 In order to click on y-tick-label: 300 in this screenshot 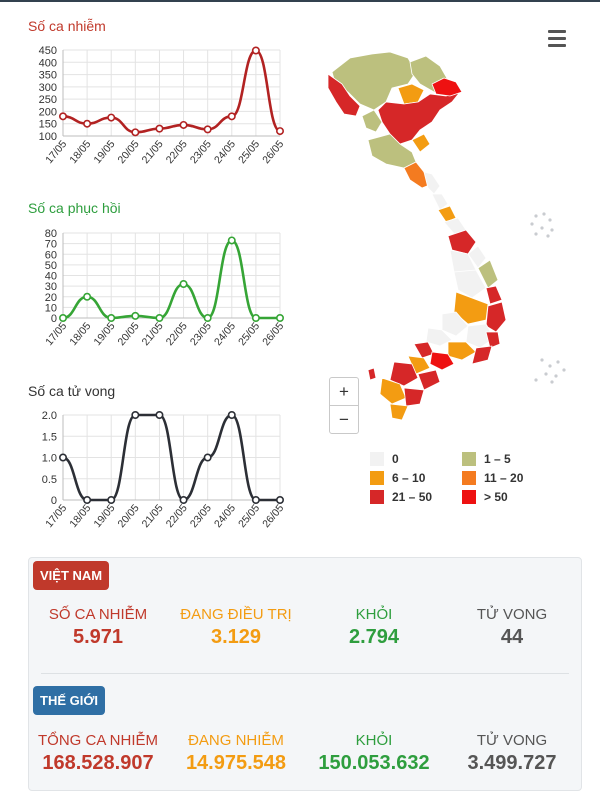, I will do `click(48, 88)`.